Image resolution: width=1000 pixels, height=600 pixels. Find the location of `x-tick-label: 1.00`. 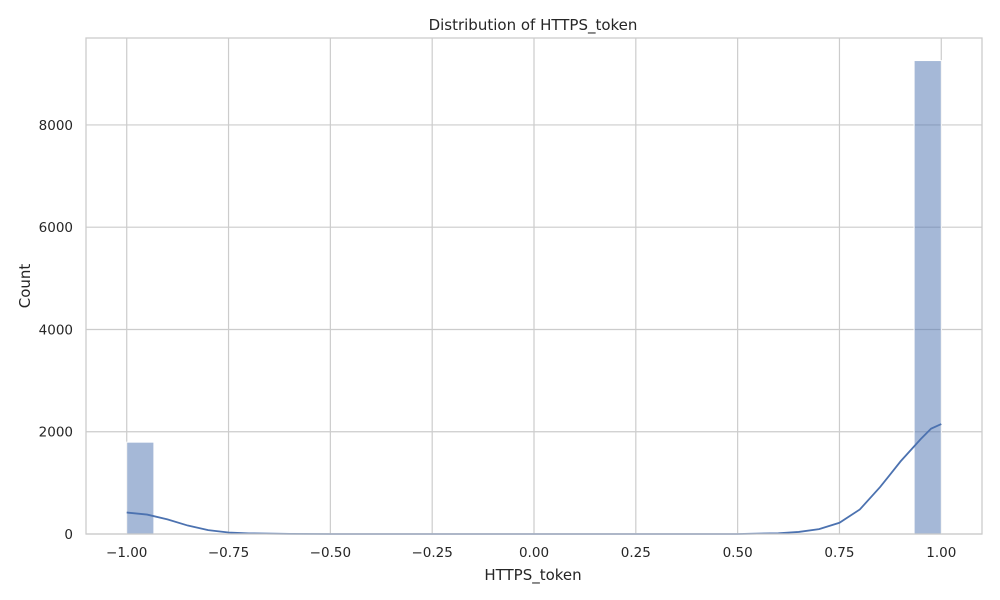

x-tick-label: 1.00 is located at coordinates (941, 553).